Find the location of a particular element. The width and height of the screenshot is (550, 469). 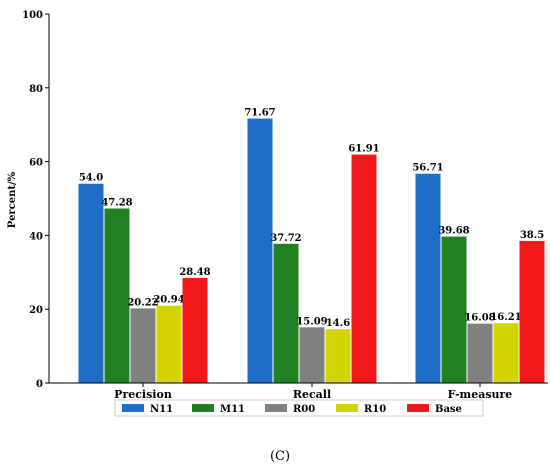

legend-swatch-r10 is located at coordinates (347, 408).